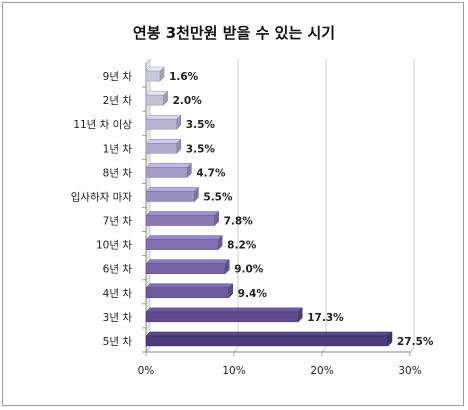 The height and width of the screenshot is (410, 468). Describe the element at coordinates (118, 173) in the screenshot. I see `category-label: 8년 차` at that location.